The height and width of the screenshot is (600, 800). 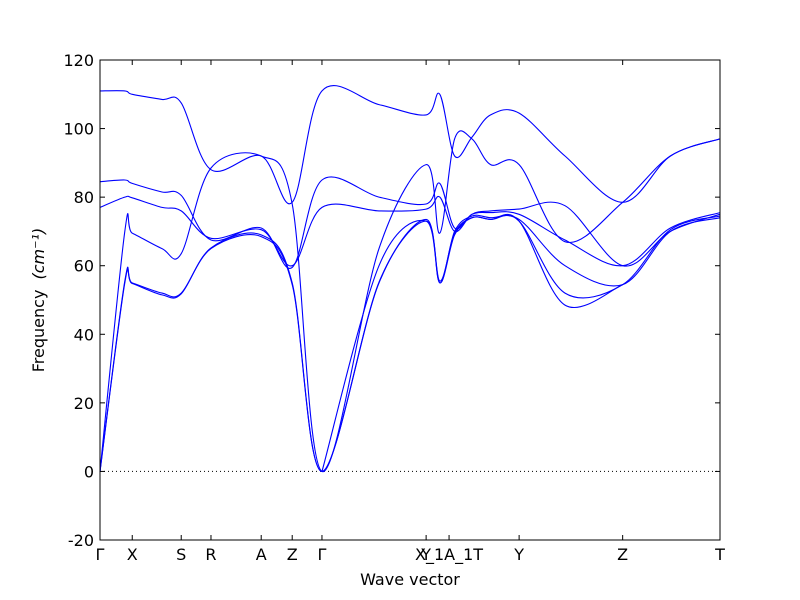 I want to click on x-tick-label: A, so click(x=261, y=554).